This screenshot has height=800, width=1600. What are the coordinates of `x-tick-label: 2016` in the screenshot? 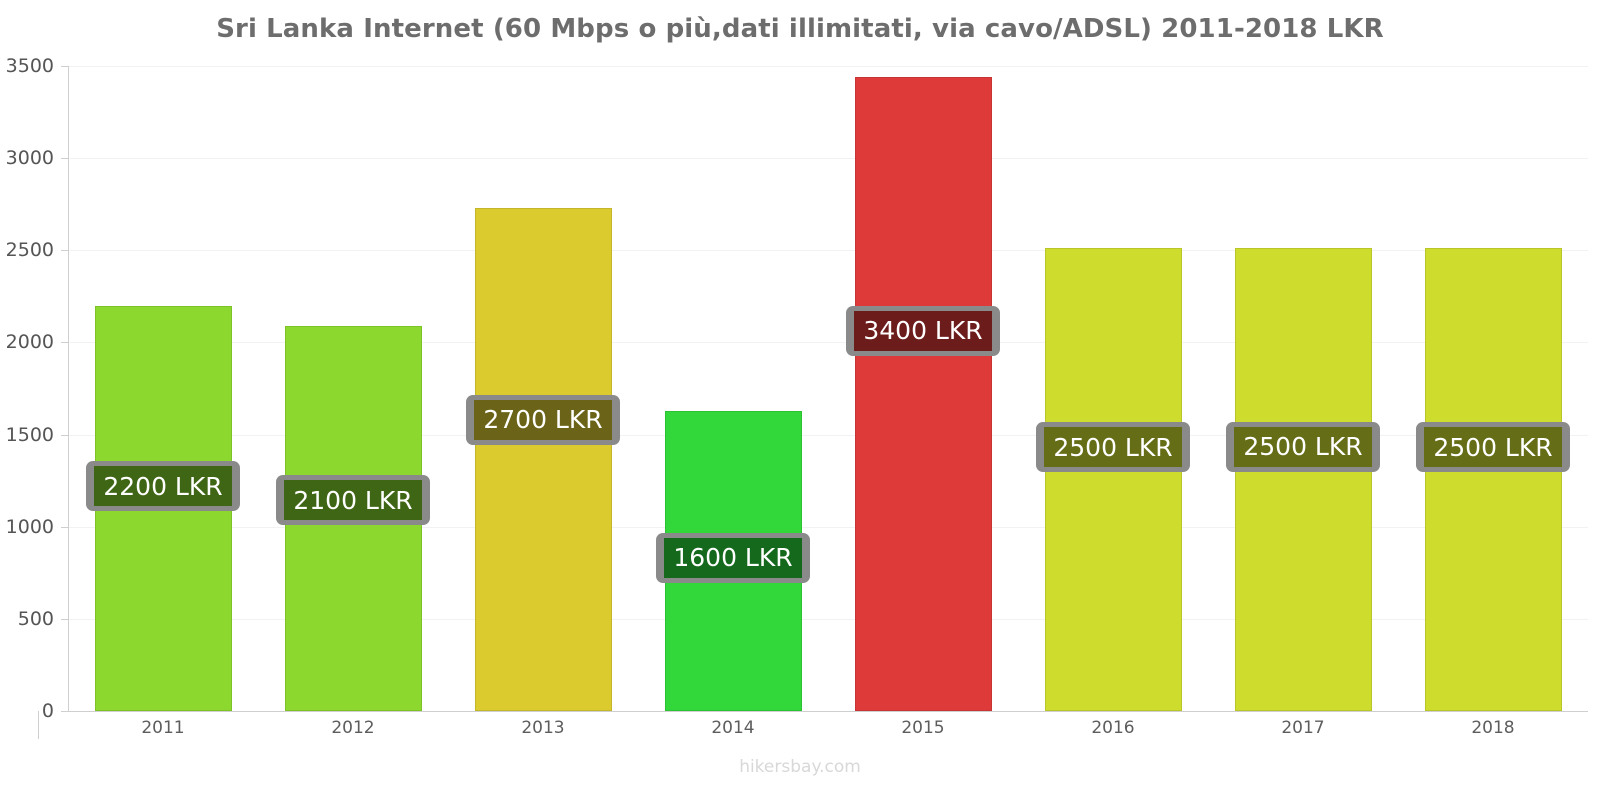 It's located at (1113, 728).